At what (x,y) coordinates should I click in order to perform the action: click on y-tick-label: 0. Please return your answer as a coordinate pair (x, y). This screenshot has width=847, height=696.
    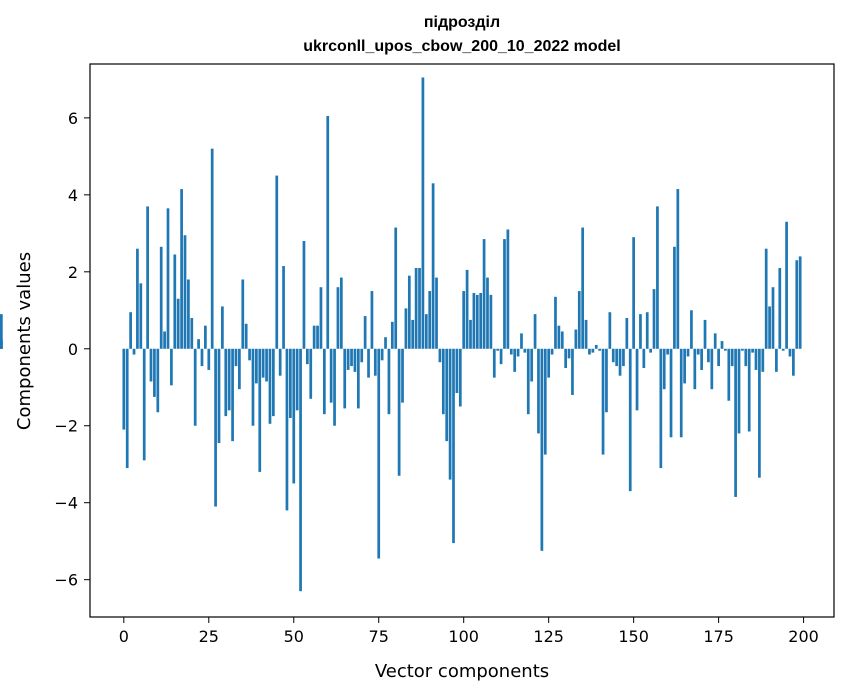
    Looking at the image, I should click on (73, 349).